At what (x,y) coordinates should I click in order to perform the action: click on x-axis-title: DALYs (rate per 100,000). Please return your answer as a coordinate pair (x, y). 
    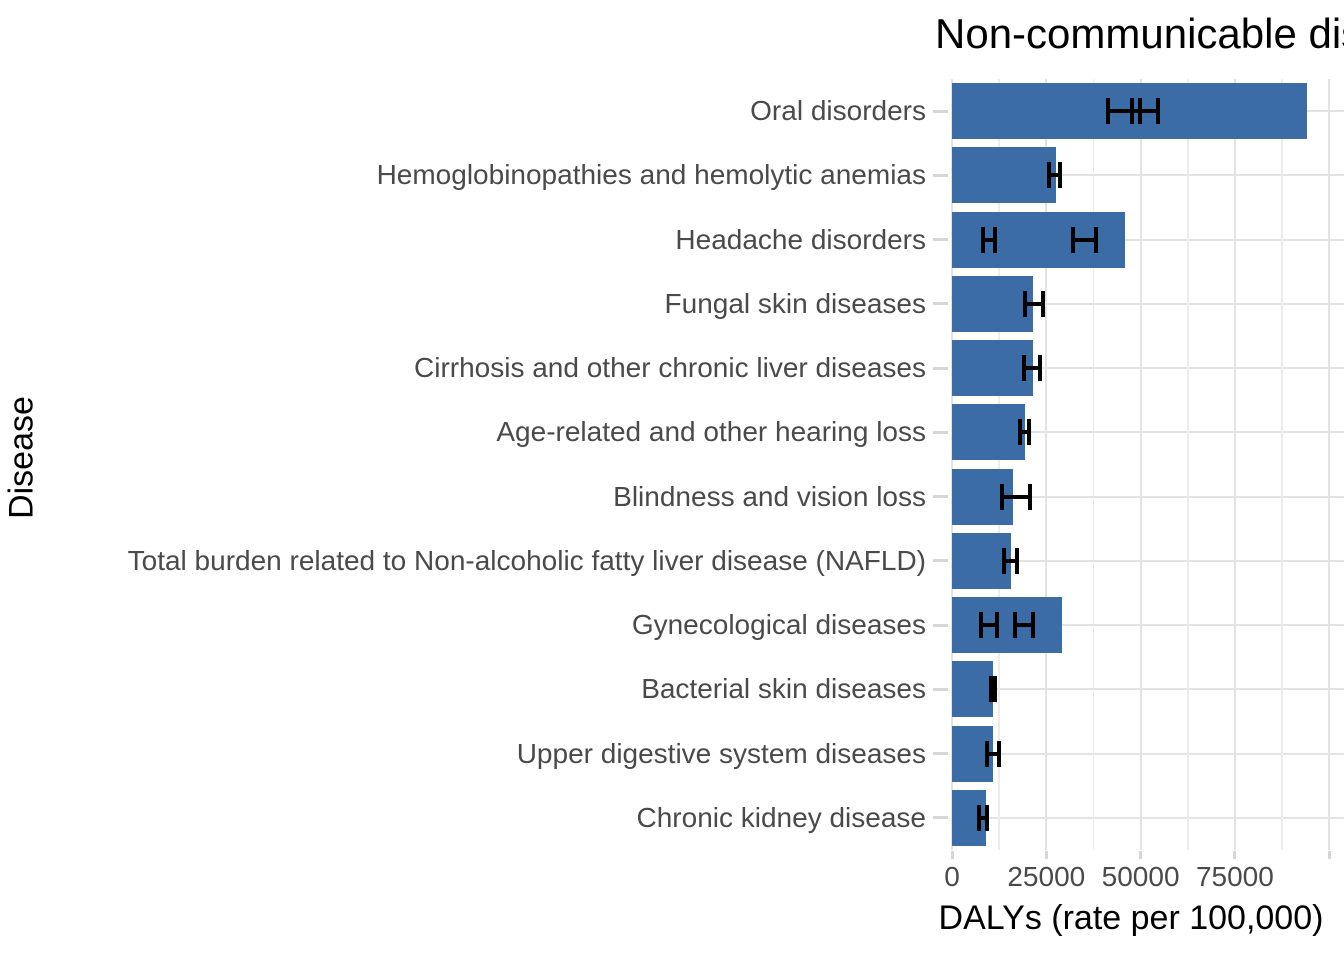
    Looking at the image, I should click on (1131, 918).